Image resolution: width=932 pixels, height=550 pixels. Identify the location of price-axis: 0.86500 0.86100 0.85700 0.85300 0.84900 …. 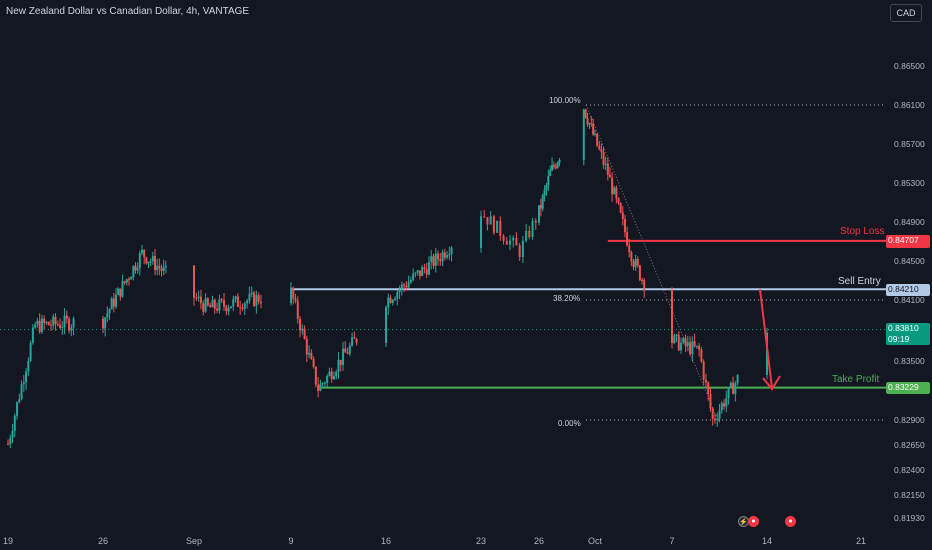
(909, 265).